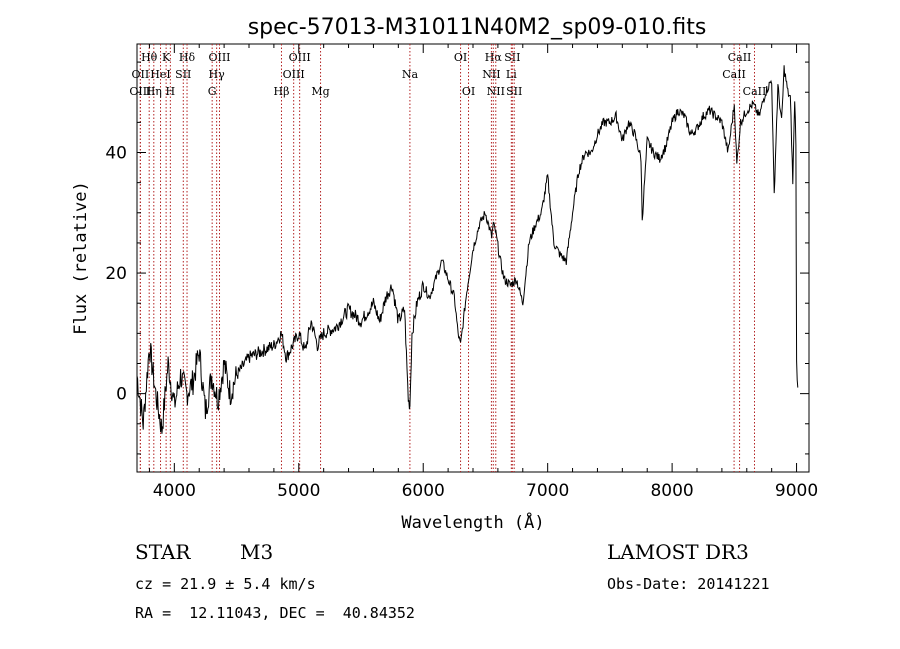  Describe the element at coordinates (678, 552) in the screenshot. I see `survey-name: LAMOST DR3` at that location.